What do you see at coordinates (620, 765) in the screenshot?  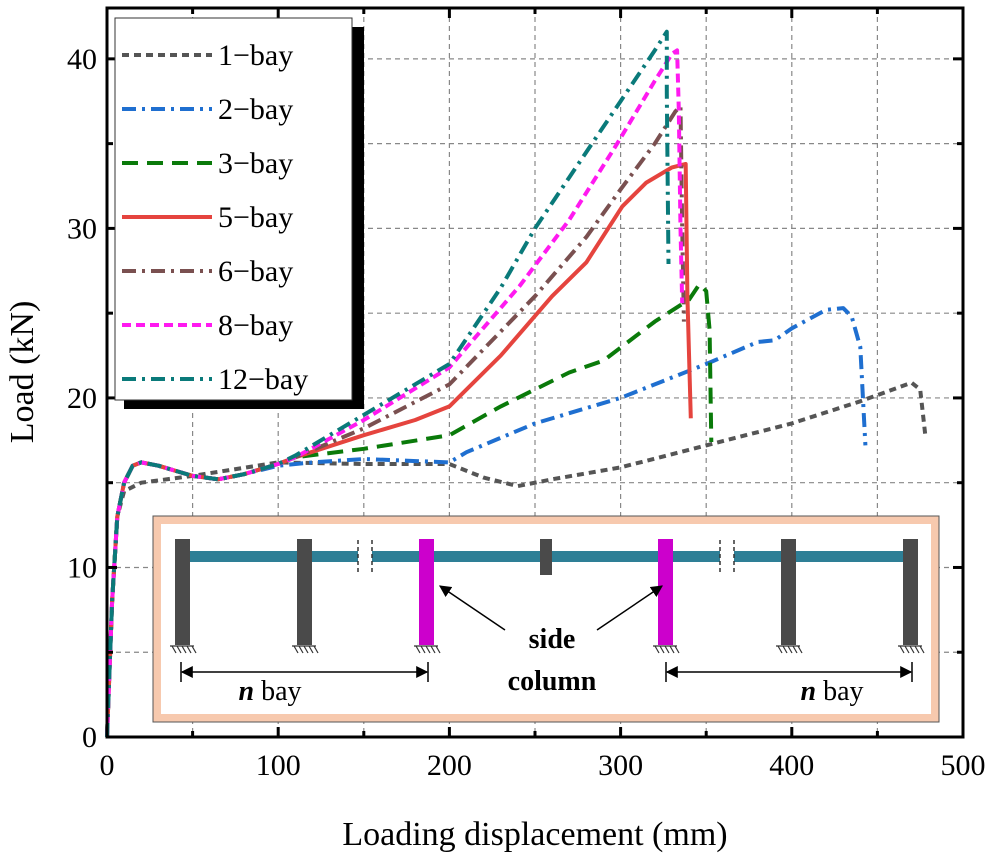 I see `x-tick-label: 300` at bounding box center [620, 765].